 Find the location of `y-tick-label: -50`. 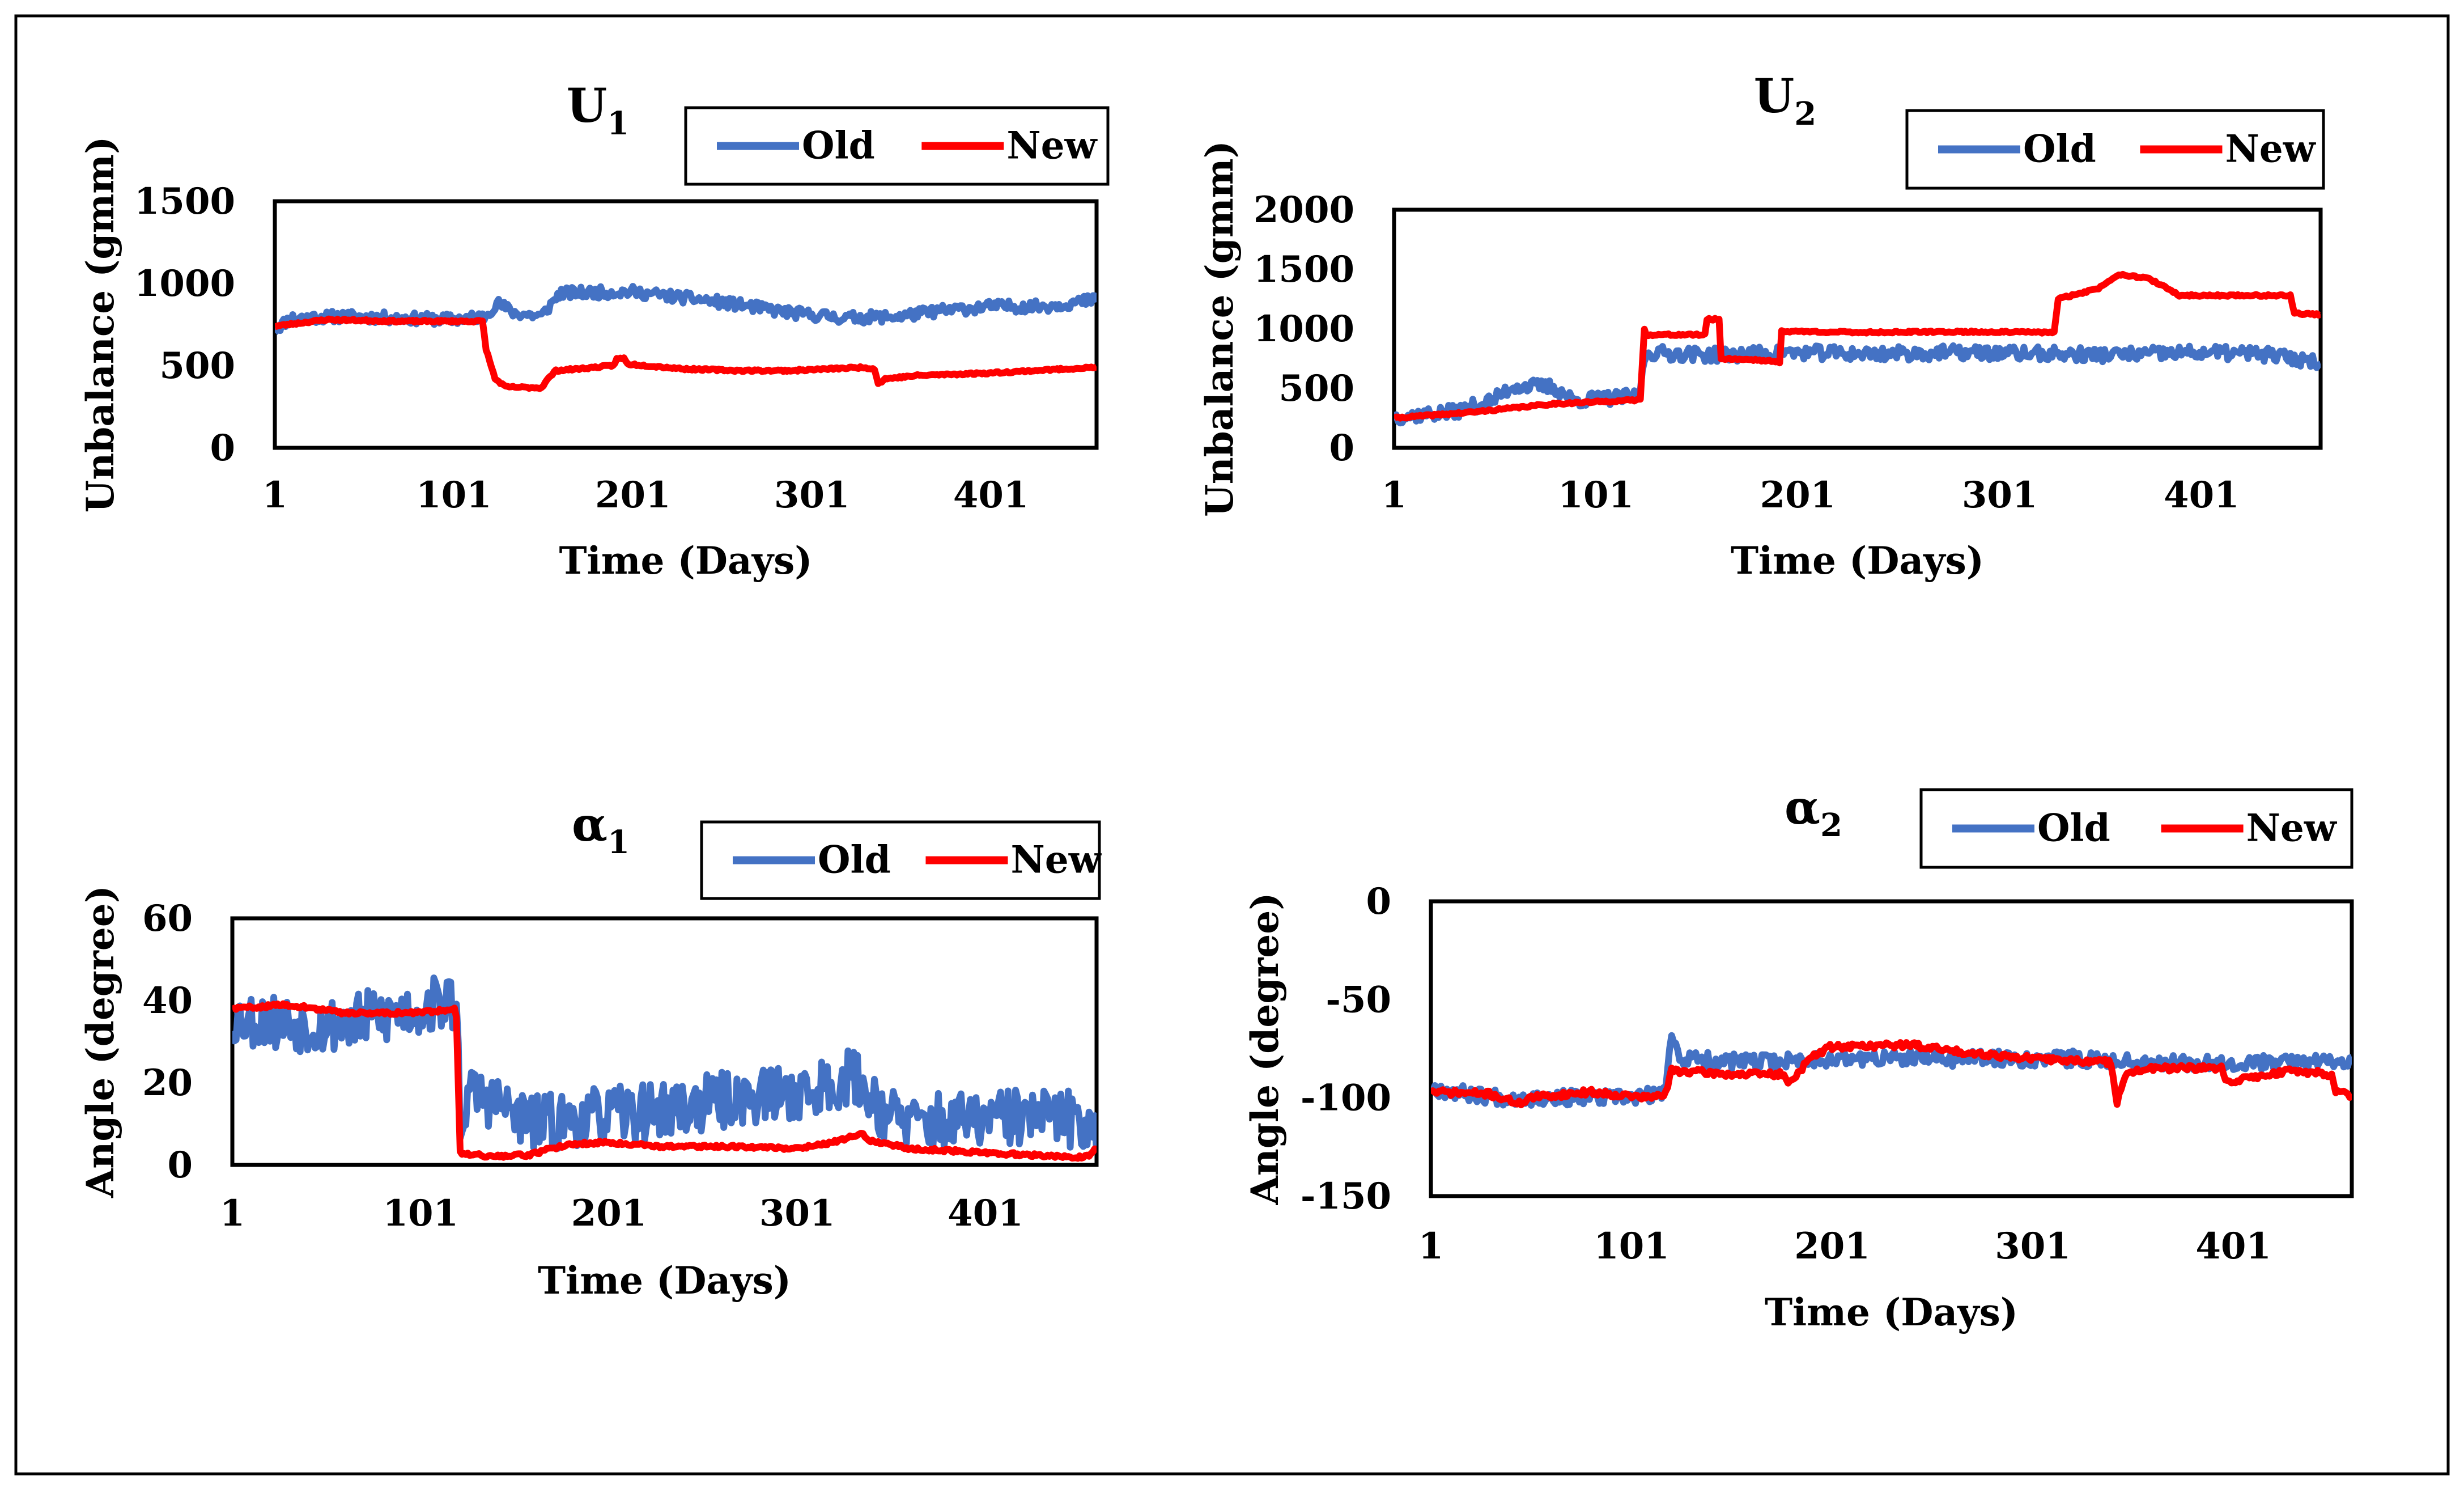

y-tick-label: -50 is located at coordinates (1358, 999).